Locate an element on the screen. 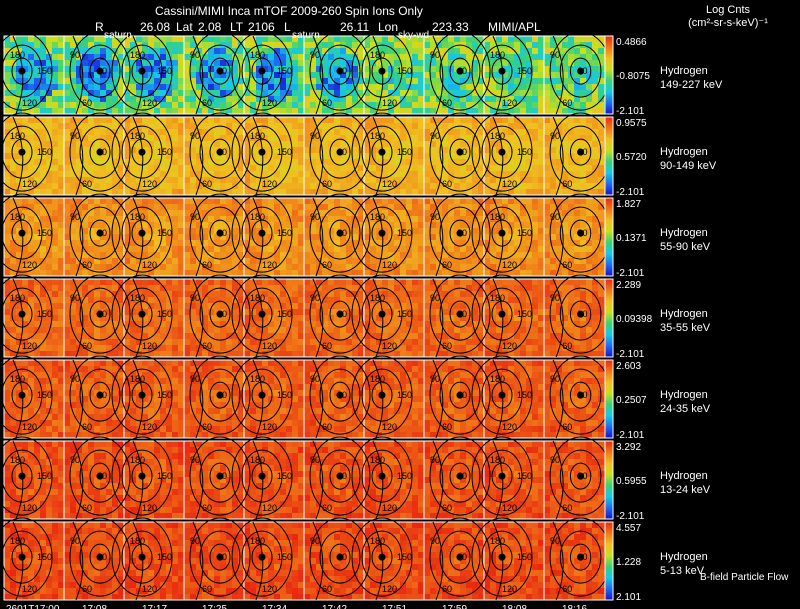 Image resolution: width=800 pixels, height=609 pixels. colorbar-min-label: -2.101 is located at coordinates (630, 273).